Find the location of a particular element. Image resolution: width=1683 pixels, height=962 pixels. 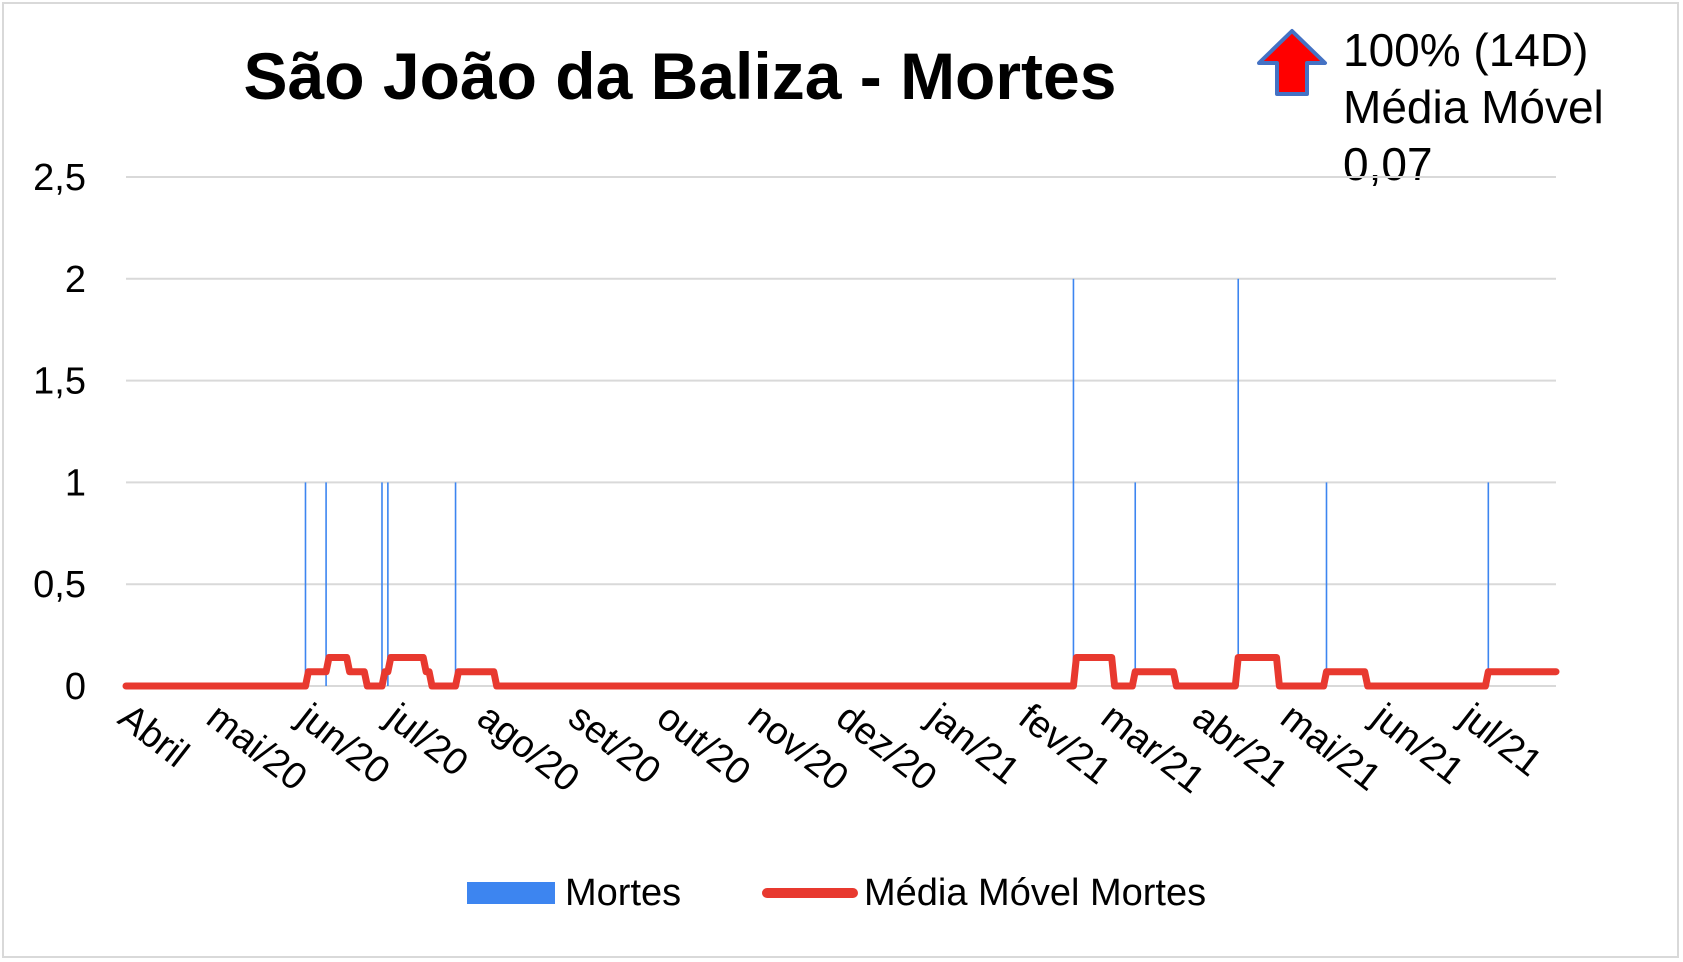

x-tick-label: jun/20 is located at coordinates (343, 743).